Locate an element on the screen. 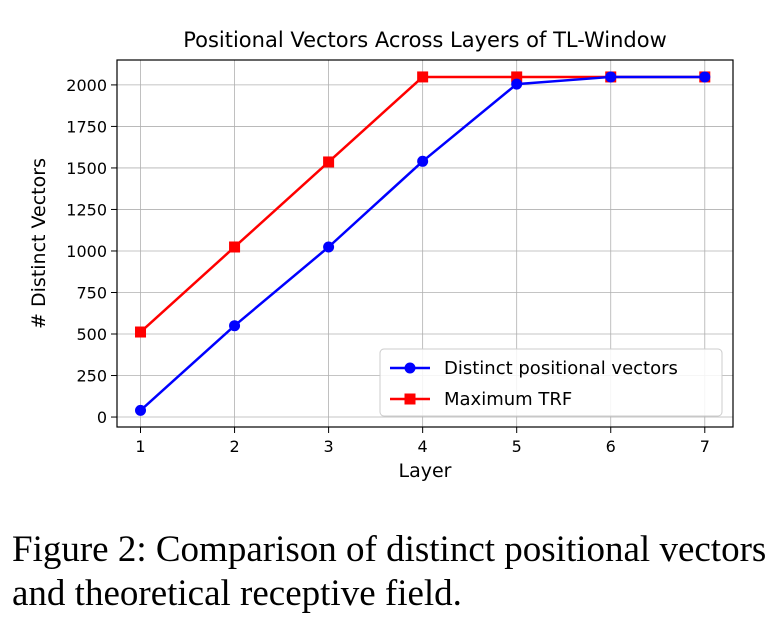 The width and height of the screenshot is (775, 628). y-axis-label: # Distinct Vectors is located at coordinates (39, 243).